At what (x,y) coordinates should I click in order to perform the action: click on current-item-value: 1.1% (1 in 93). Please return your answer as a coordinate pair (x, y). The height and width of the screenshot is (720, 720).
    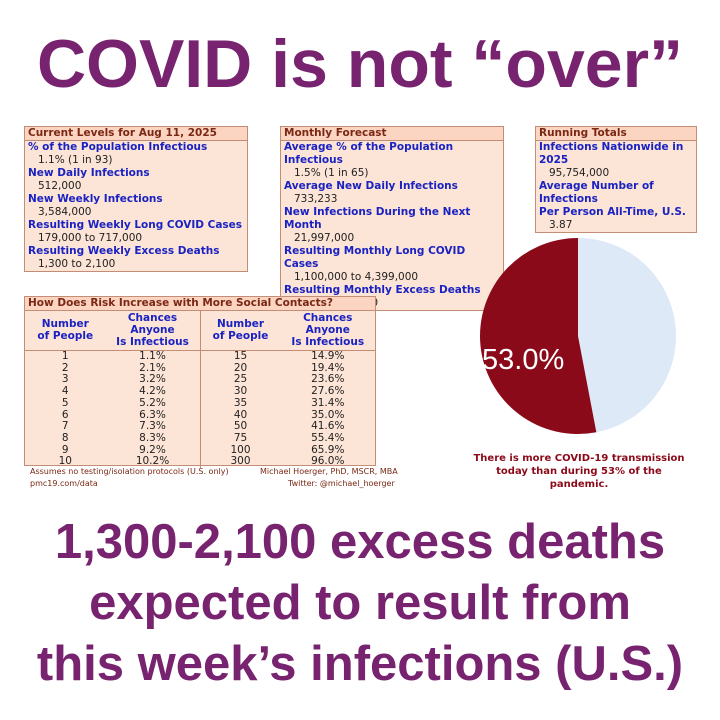
    Looking at the image, I should click on (75, 160).